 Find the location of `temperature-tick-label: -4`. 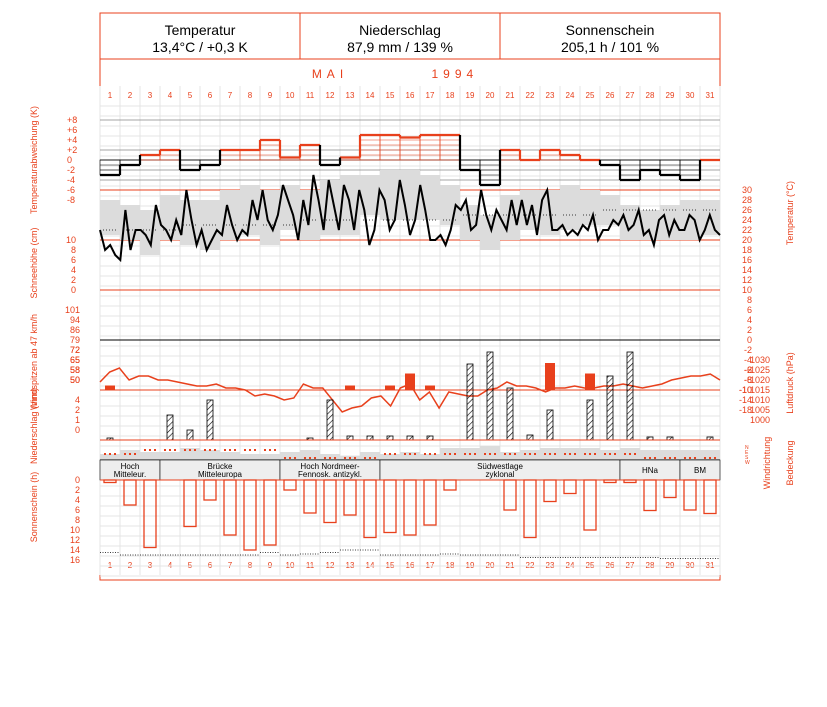

temperature-tick-label: -4 is located at coordinates (748, 360).